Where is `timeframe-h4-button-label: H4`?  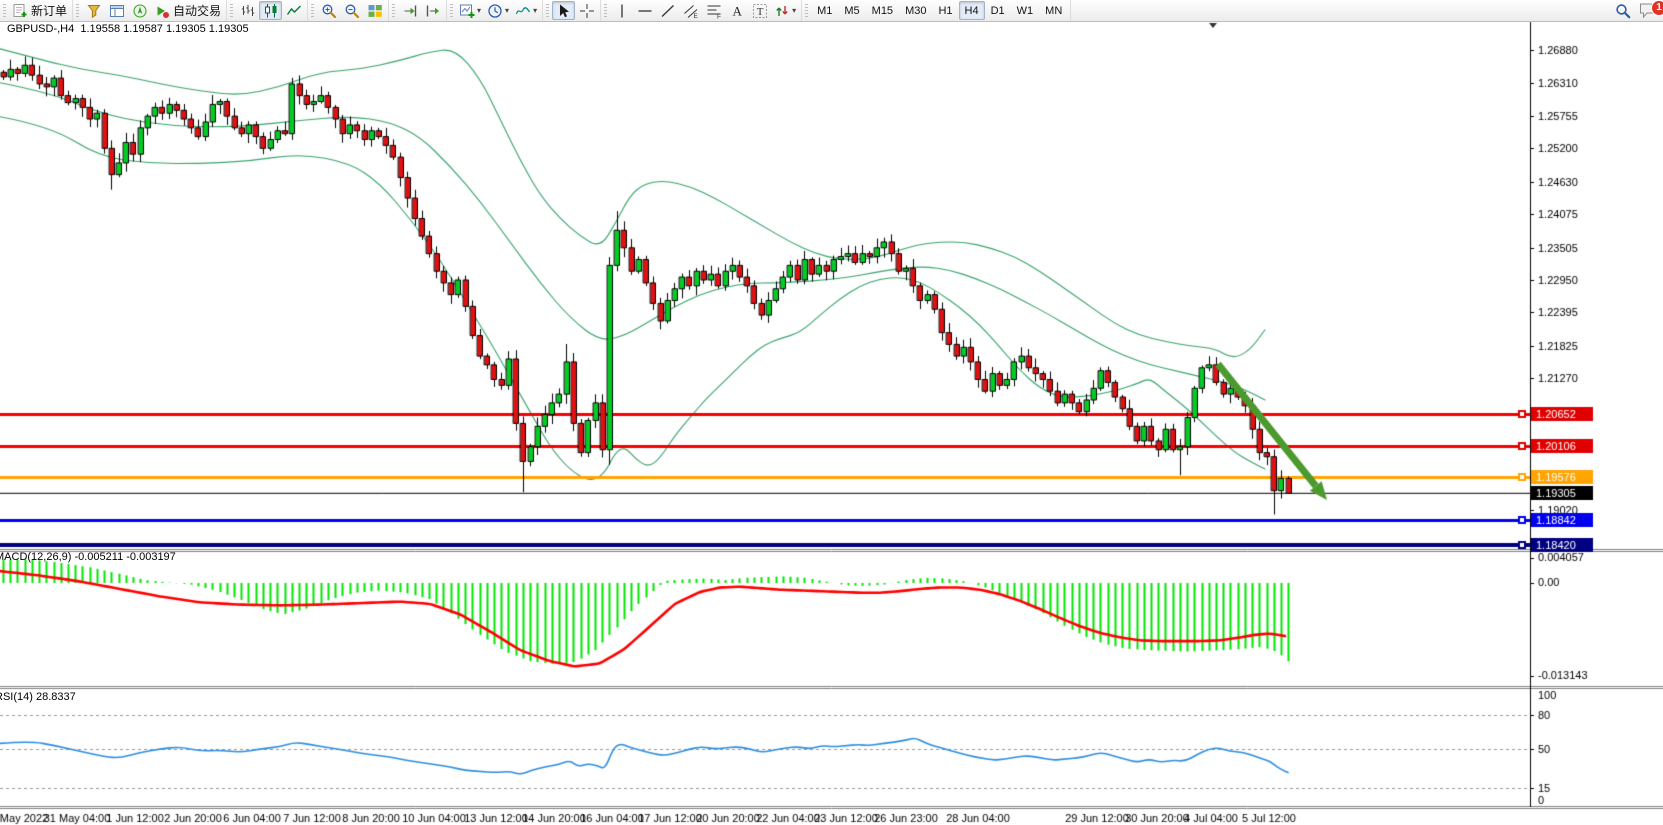 timeframe-h4-button-label: H4 is located at coordinates (971, 10).